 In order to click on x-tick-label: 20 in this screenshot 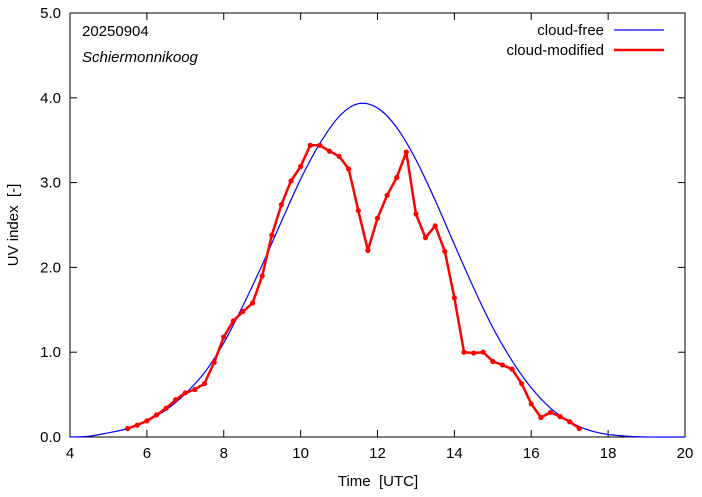, I will do `click(685, 453)`.